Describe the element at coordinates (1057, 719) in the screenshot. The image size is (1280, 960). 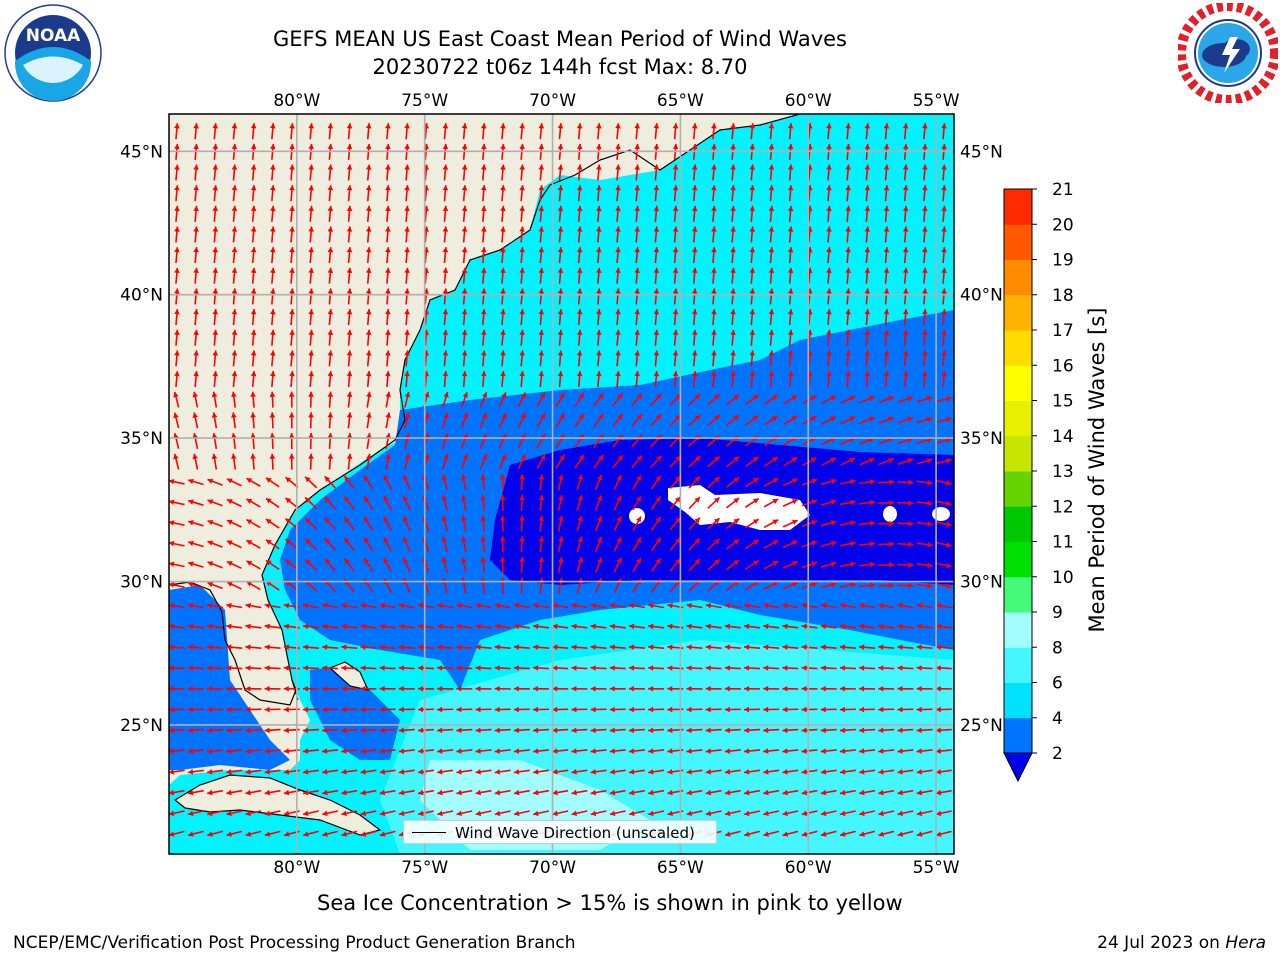
I see `colorbar-tick-label: 4` at that location.